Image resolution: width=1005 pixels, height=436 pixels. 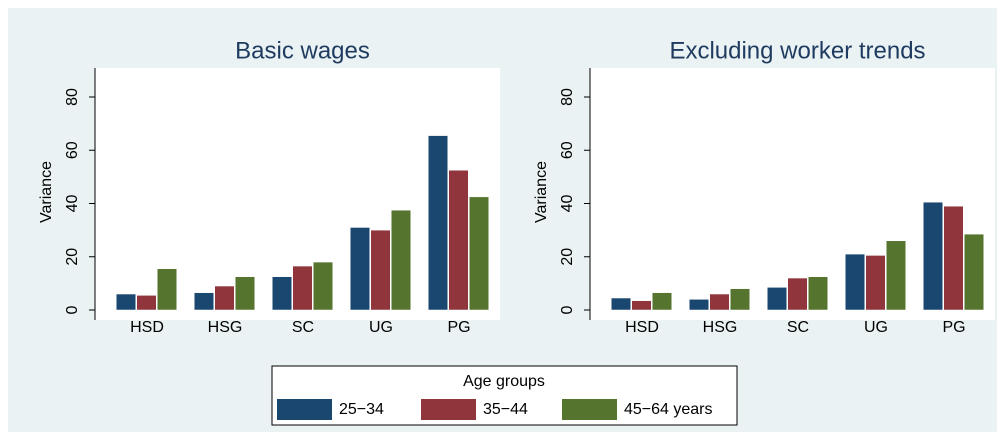 I want to click on legend-label: 45−64 years, so click(x=668, y=409).